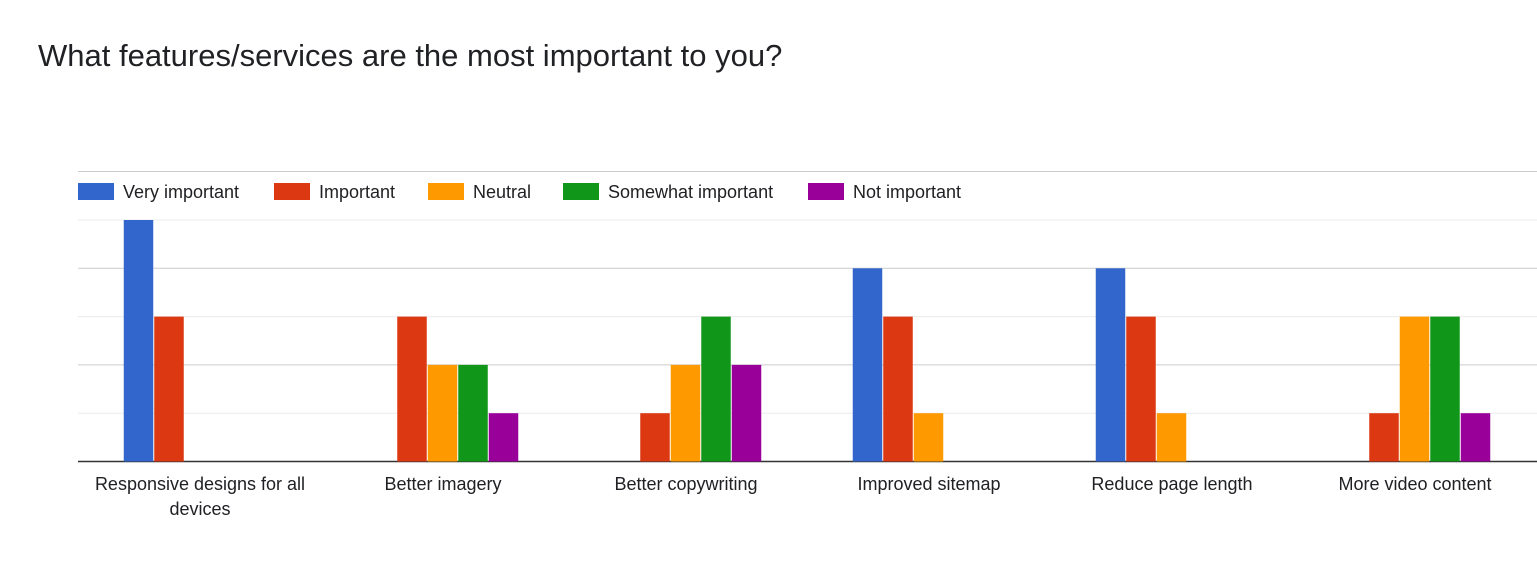 The image size is (1537, 576). I want to click on category-label: Better imagery, so click(442, 484).